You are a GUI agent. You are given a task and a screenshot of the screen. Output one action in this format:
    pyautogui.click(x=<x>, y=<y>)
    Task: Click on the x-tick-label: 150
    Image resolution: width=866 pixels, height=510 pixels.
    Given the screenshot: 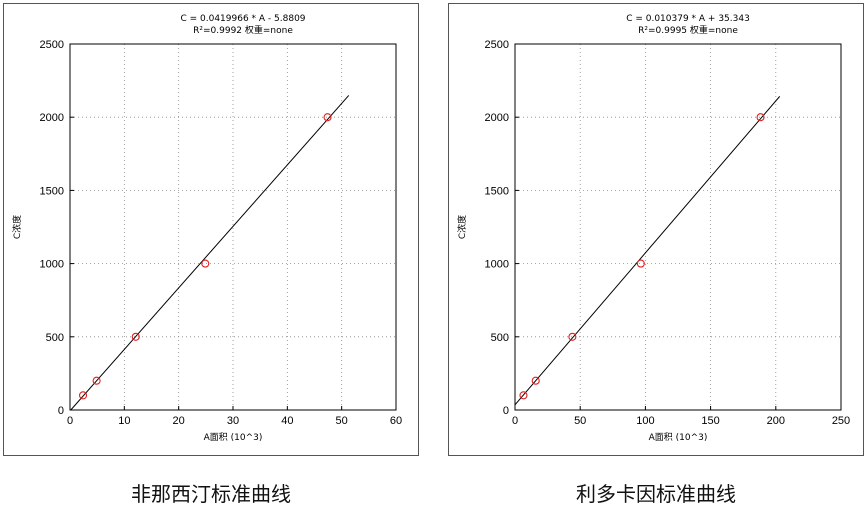 What is the action you would take?
    pyautogui.click(x=710, y=421)
    